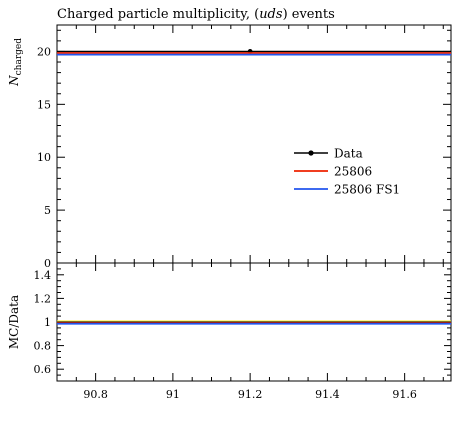 The width and height of the screenshot is (467, 421). I want to click on x-tick-label: 91.2, so click(250, 394).